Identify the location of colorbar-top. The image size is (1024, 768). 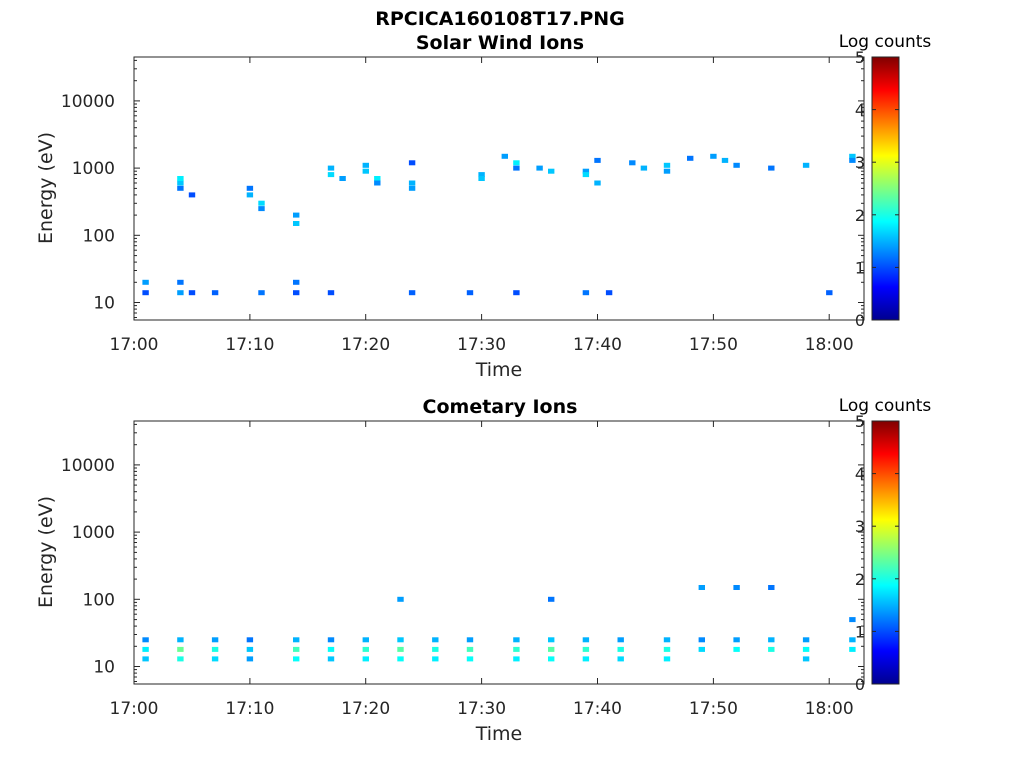
(885, 188).